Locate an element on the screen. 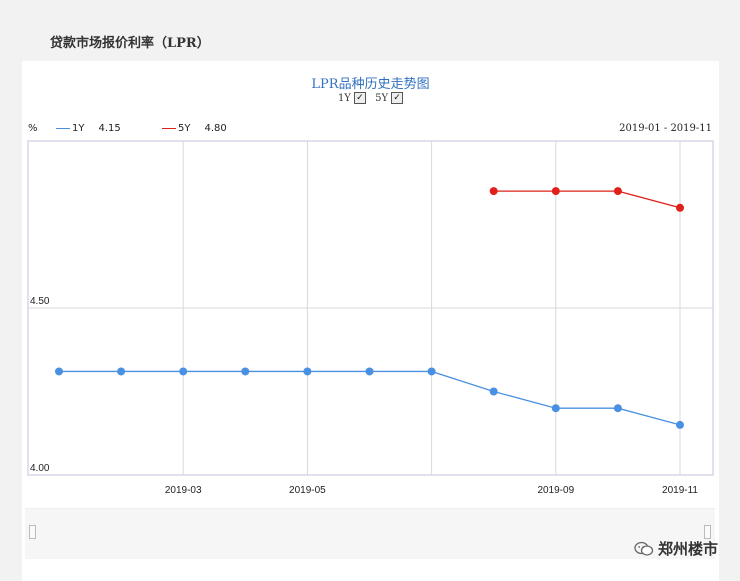 This screenshot has width=740, height=581. chart-title: LPR品种历史走势图 is located at coordinates (370, 84).